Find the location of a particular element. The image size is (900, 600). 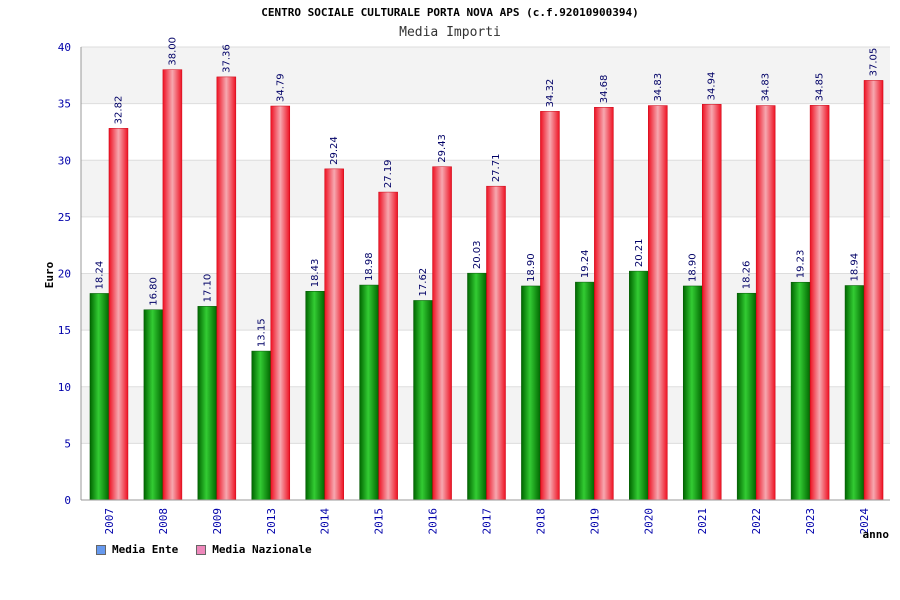

y-tick-label: 15 is located at coordinates (64, 330).